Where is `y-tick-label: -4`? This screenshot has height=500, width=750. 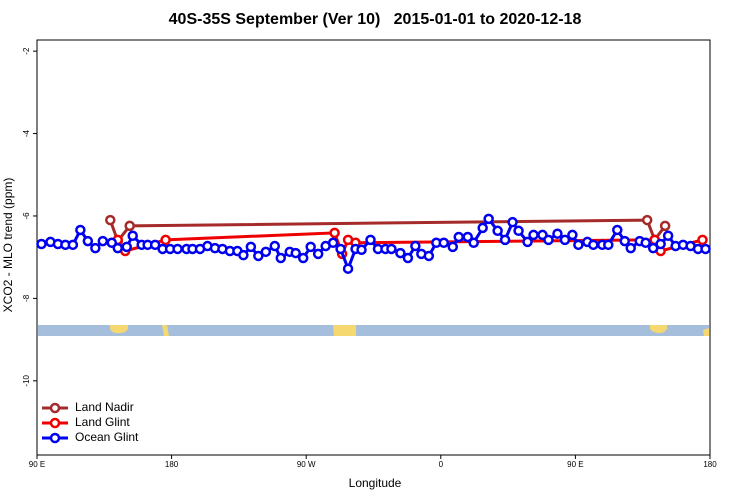 y-tick-label: -4 is located at coordinates (26, 133).